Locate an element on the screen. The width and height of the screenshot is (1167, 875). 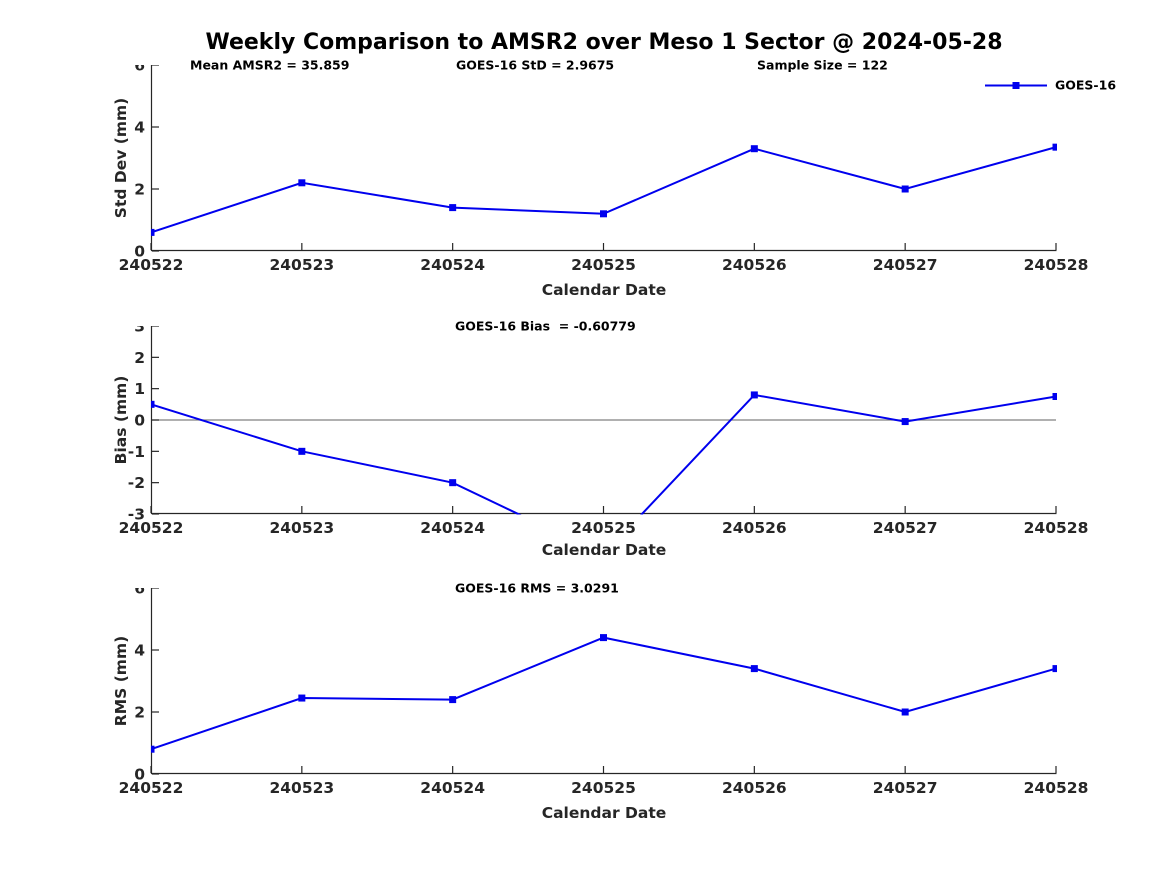
x-axis-label-stddev: Calendar Date is located at coordinates (604, 290).